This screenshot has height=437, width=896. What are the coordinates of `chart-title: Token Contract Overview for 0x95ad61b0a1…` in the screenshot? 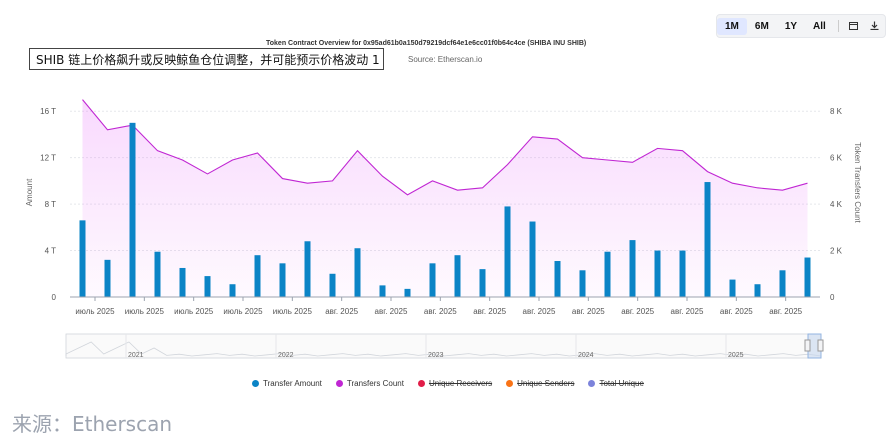 It's located at (426, 43).